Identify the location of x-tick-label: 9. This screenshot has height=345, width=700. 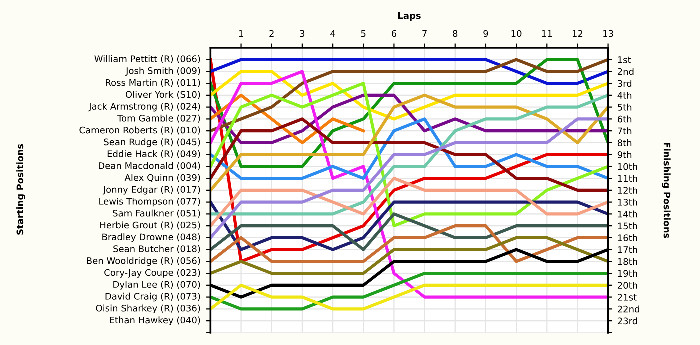
(486, 34).